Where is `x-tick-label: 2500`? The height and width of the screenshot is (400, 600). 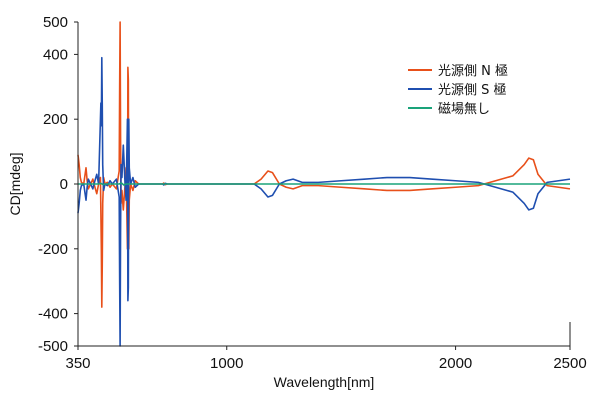 x-tick-label: 2500 is located at coordinates (569, 363).